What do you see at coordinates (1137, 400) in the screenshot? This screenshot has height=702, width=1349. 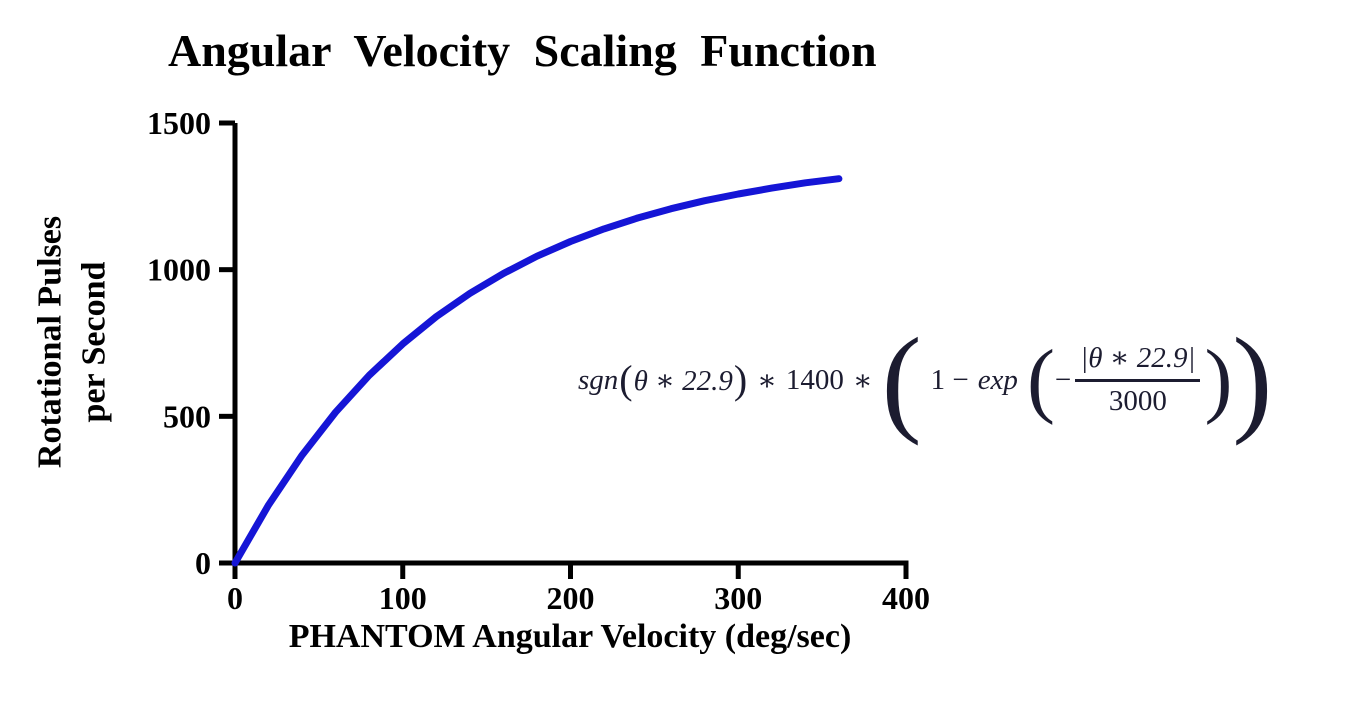 I see `formula-denominator: 3000` at bounding box center [1137, 400].